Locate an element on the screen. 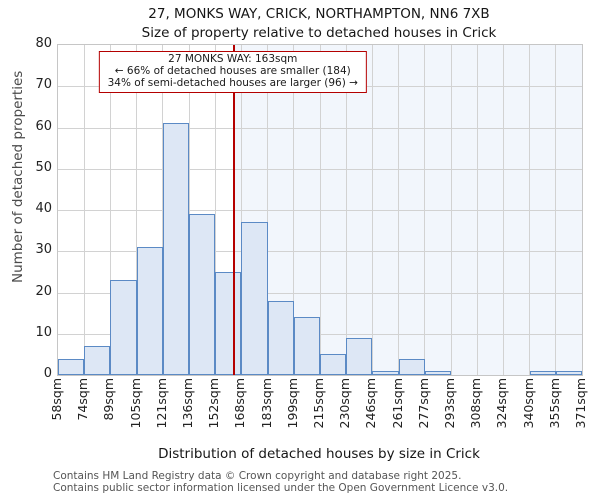 This screenshot has width=600, height=500. x-tick-label: 89sqm is located at coordinates (109, 399).